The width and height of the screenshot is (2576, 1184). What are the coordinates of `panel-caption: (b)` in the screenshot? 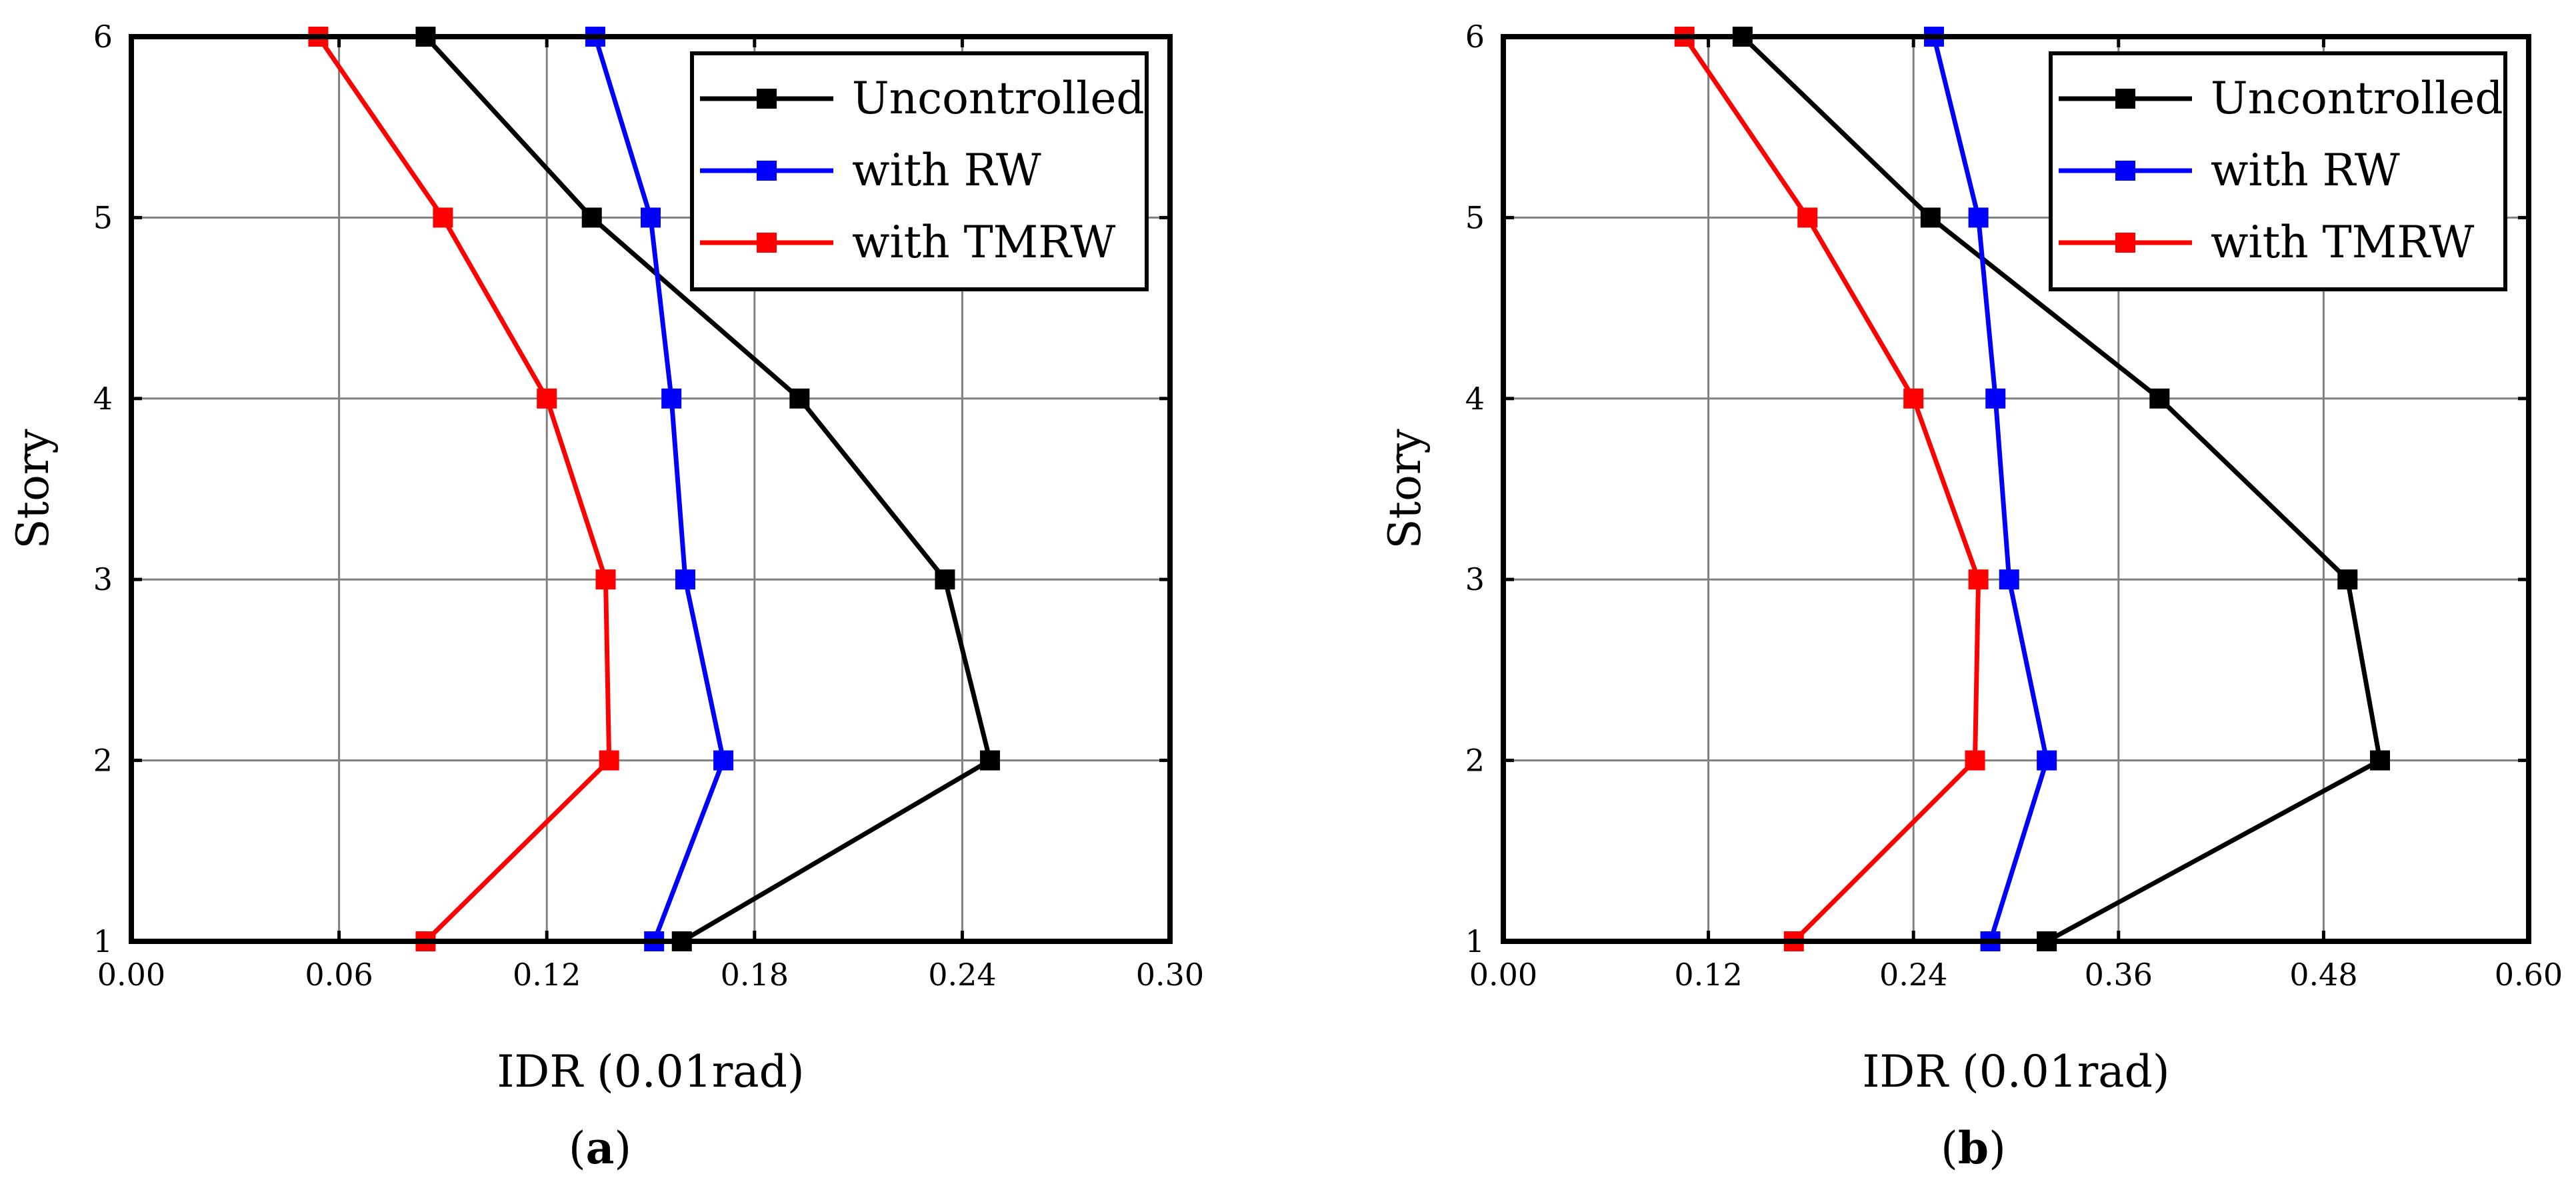 It's located at (1973, 1148).